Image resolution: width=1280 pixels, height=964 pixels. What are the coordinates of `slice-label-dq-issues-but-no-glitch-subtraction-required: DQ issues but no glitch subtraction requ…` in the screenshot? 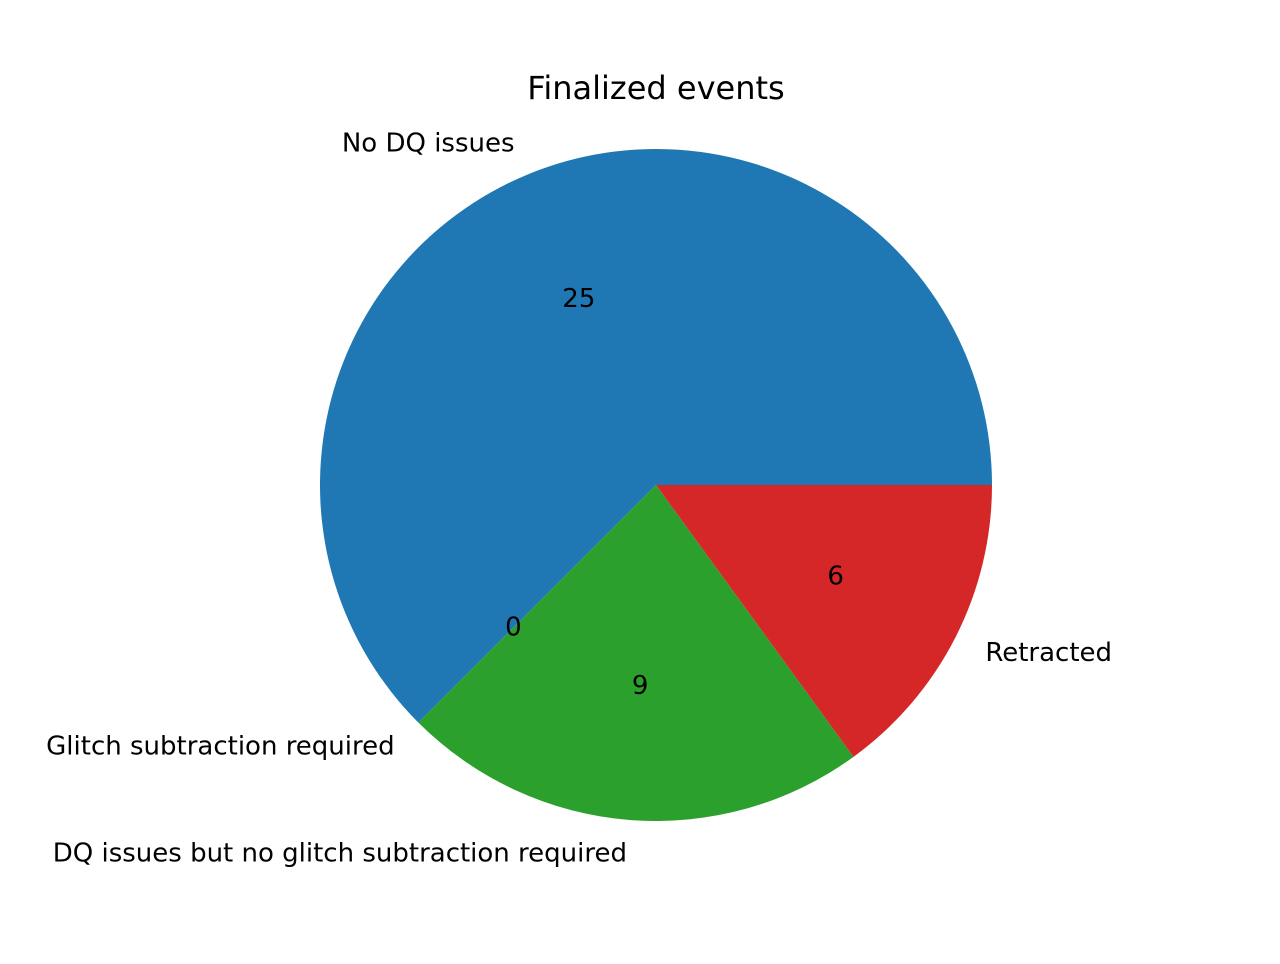 It's located at (340, 853).